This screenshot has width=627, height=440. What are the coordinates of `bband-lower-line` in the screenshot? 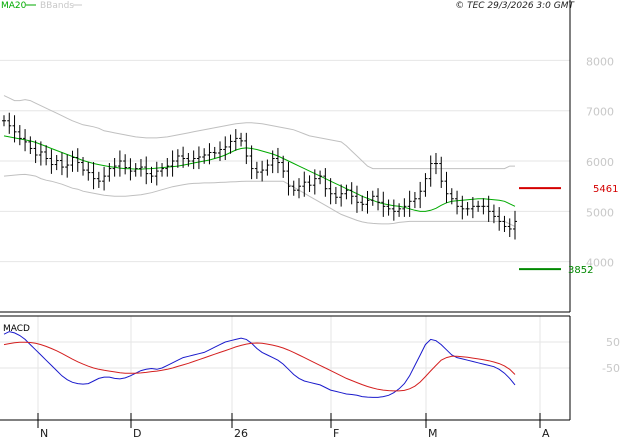 It's located at (259, 200).